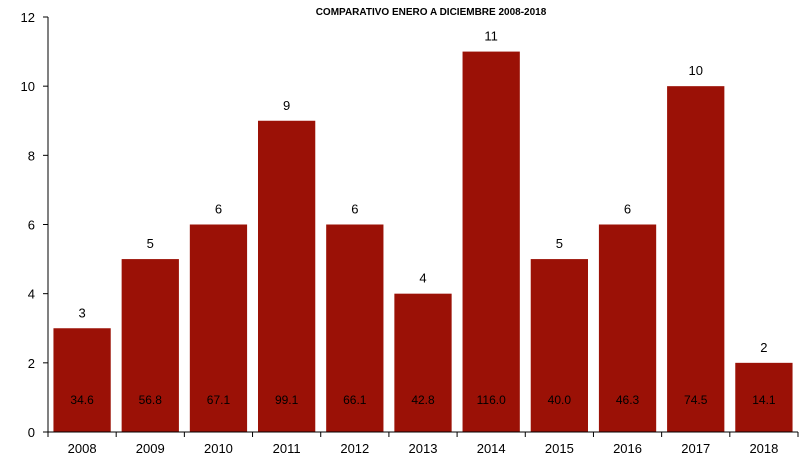  What do you see at coordinates (695, 70) in the screenshot?
I see `value-label-2017: 10` at bounding box center [695, 70].